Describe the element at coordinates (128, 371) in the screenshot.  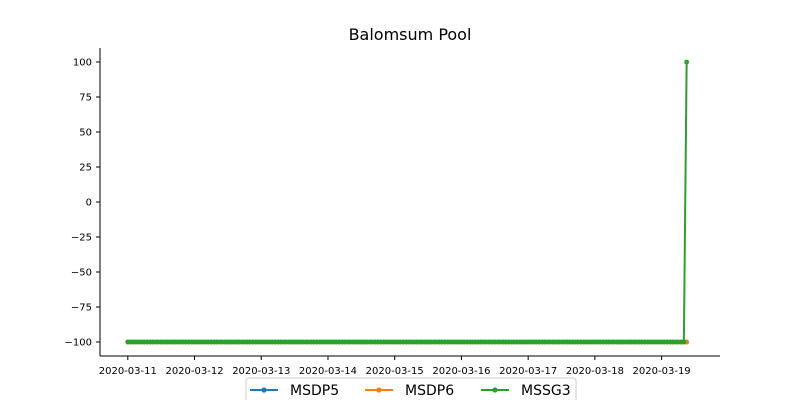
I see `x-tick-label: 2020-03-11` at that location.